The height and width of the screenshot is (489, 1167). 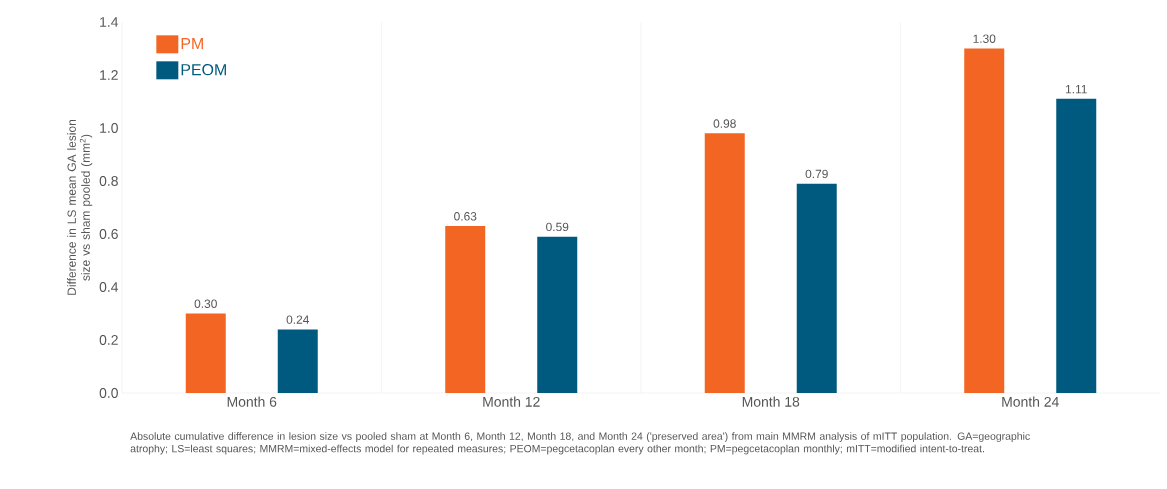 What do you see at coordinates (580, 443) in the screenshot?
I see `text: Absolute cumulative difference in lesion size vs pooled sham at Month 6, Month 12, Month 18, and Month 24 ('preserved area') from main MMRM analysis of mITT population. GA=geographic atrophy; LS=least squares; MMRM=mixed-effects model for repeated measures; PEOM=pegcetacoplan every other month; PM=pegcetacoplan monthly; mITT=modified intent-to-treat.` at bounding box center [580, 443].